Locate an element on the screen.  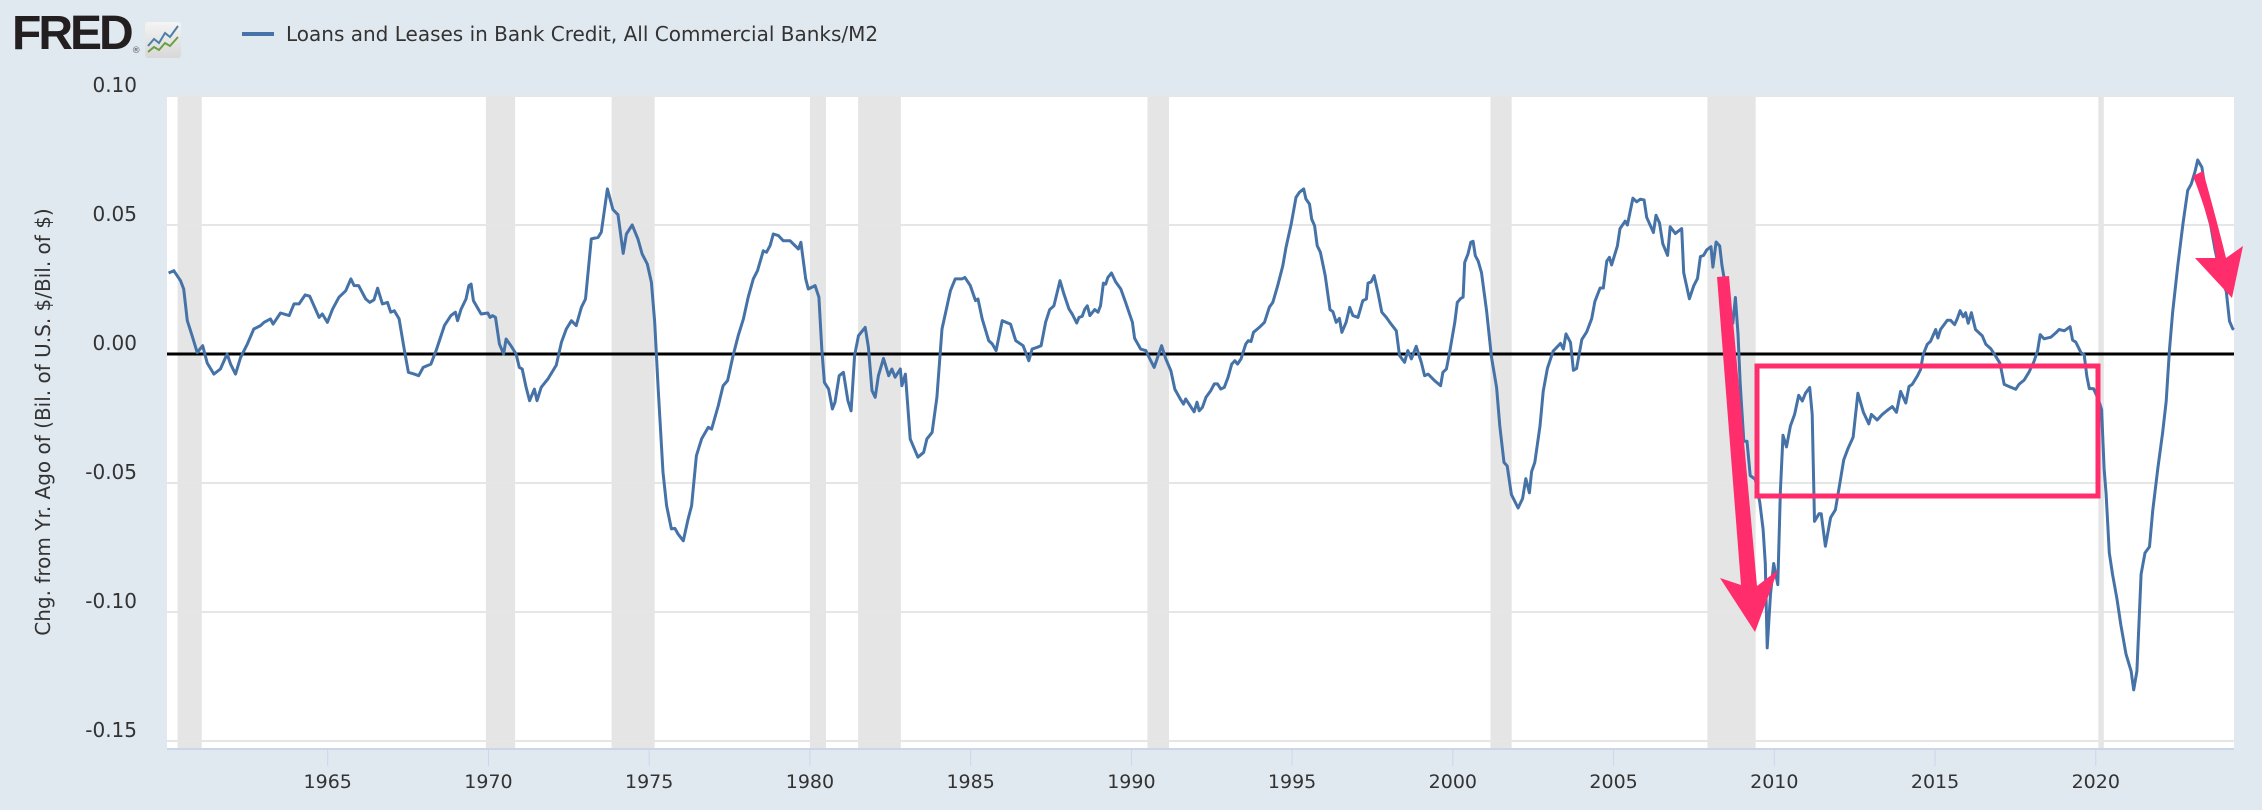
x-tick-label: 2005 is located at coordinates (1613, 782).